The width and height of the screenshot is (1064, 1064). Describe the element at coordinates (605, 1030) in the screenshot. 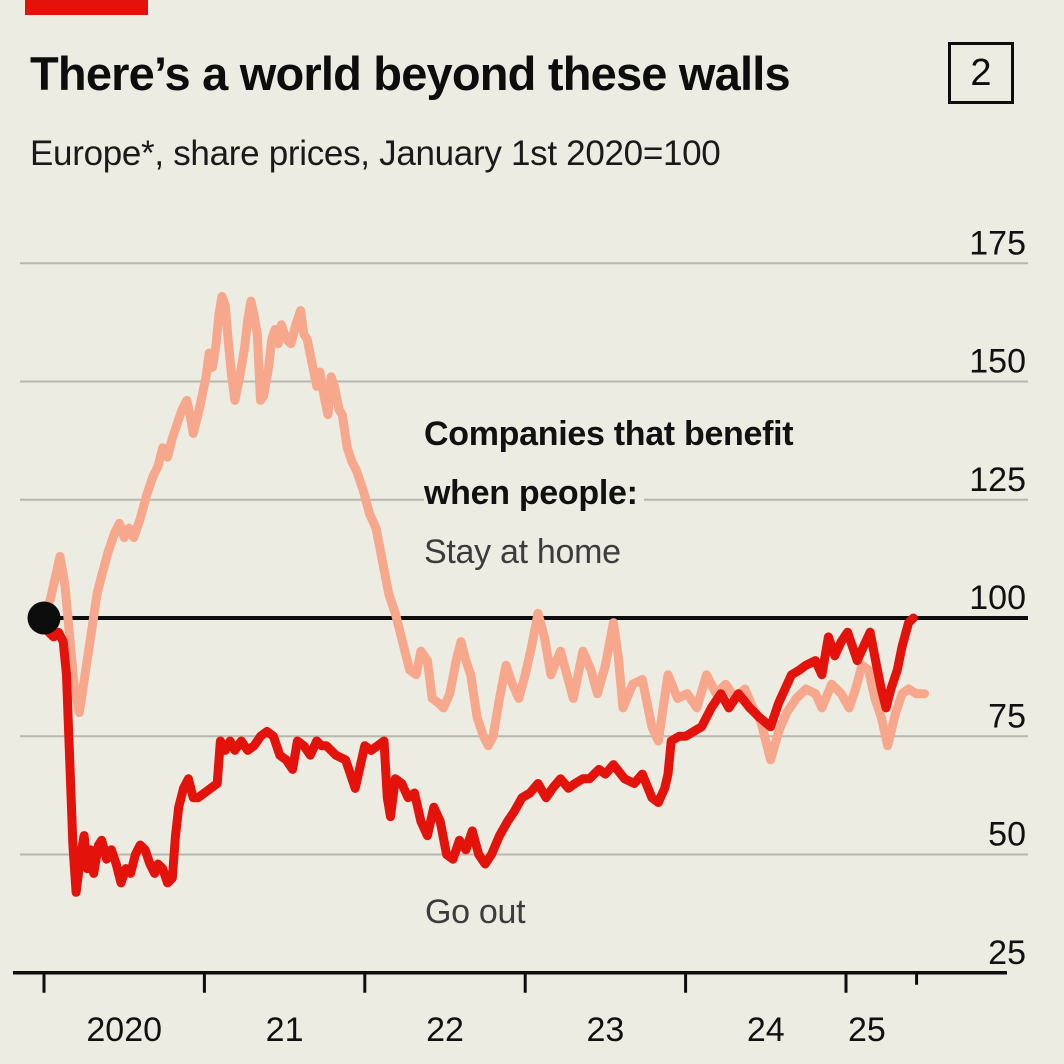

I see `x-tick-label-23: 23` at that location.